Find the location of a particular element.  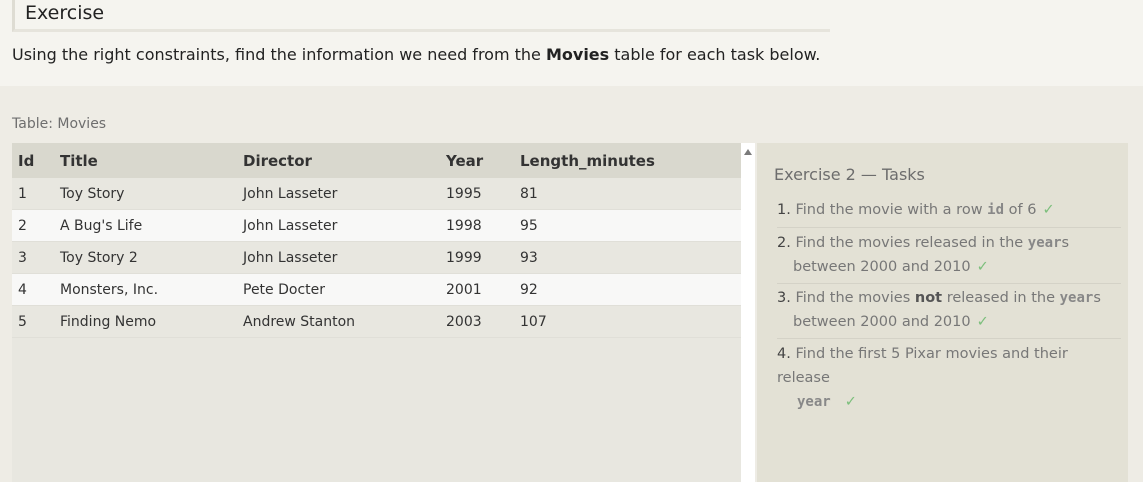

task-code: id is located at coordinates (996, 210).